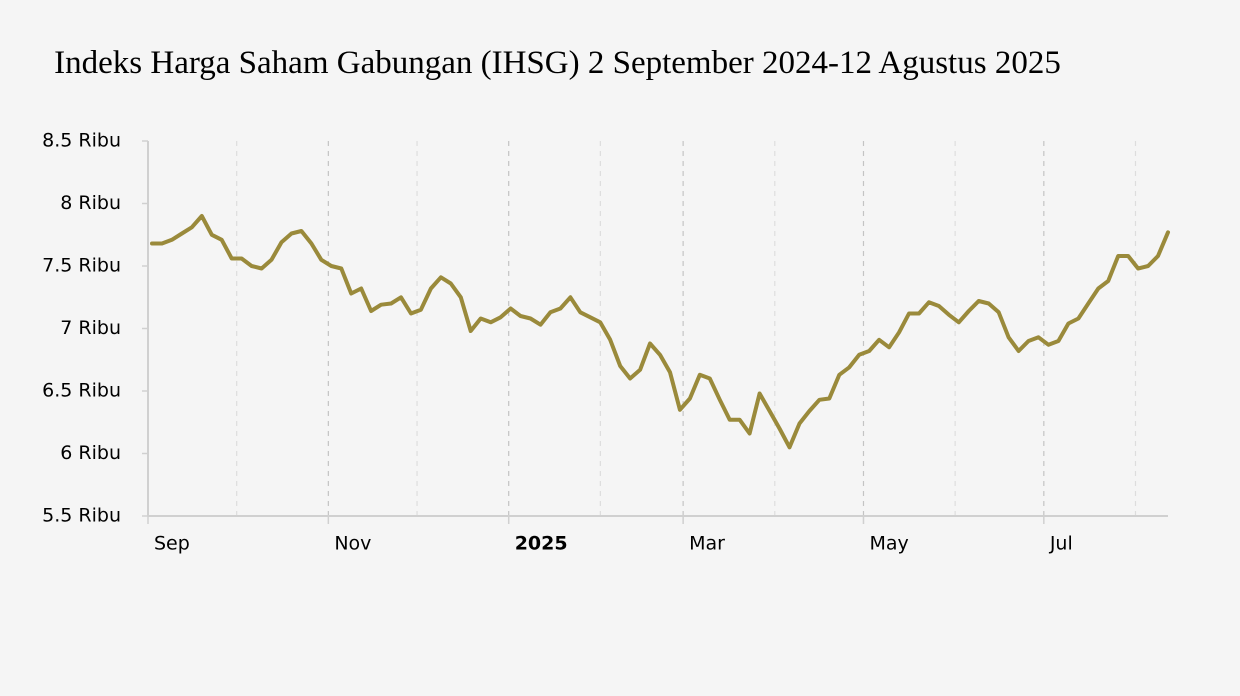 The image size is (1240, 696). I want to click on y-tick-label: 7.5 Ribu, so click(81, 266).